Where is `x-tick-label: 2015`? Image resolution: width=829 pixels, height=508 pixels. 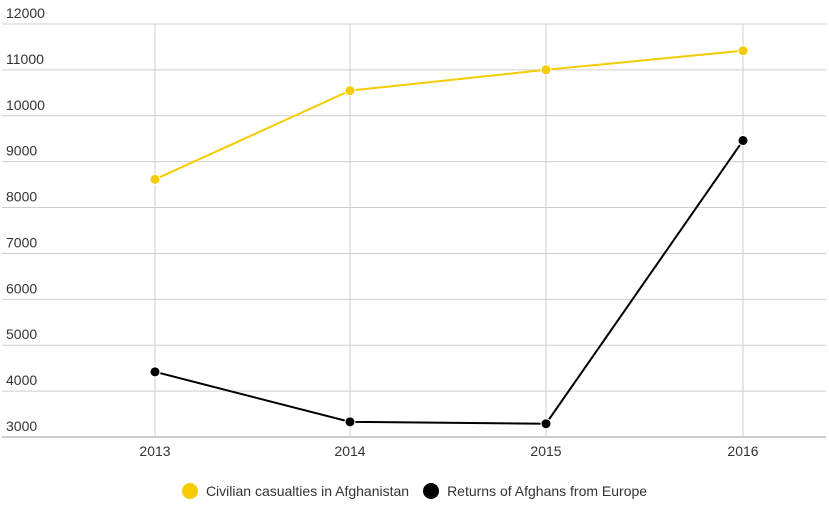
x-tick-label: 2015 is located at coordinates (545, 451).